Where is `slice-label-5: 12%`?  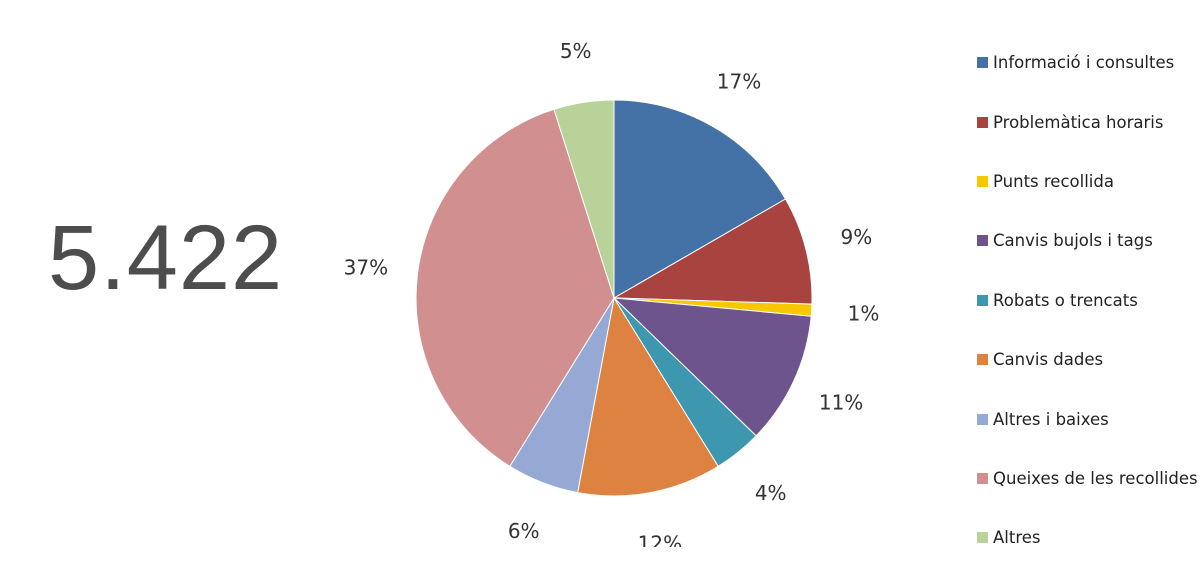 slice-label-5: 12% is located at coordinates (660, 539).